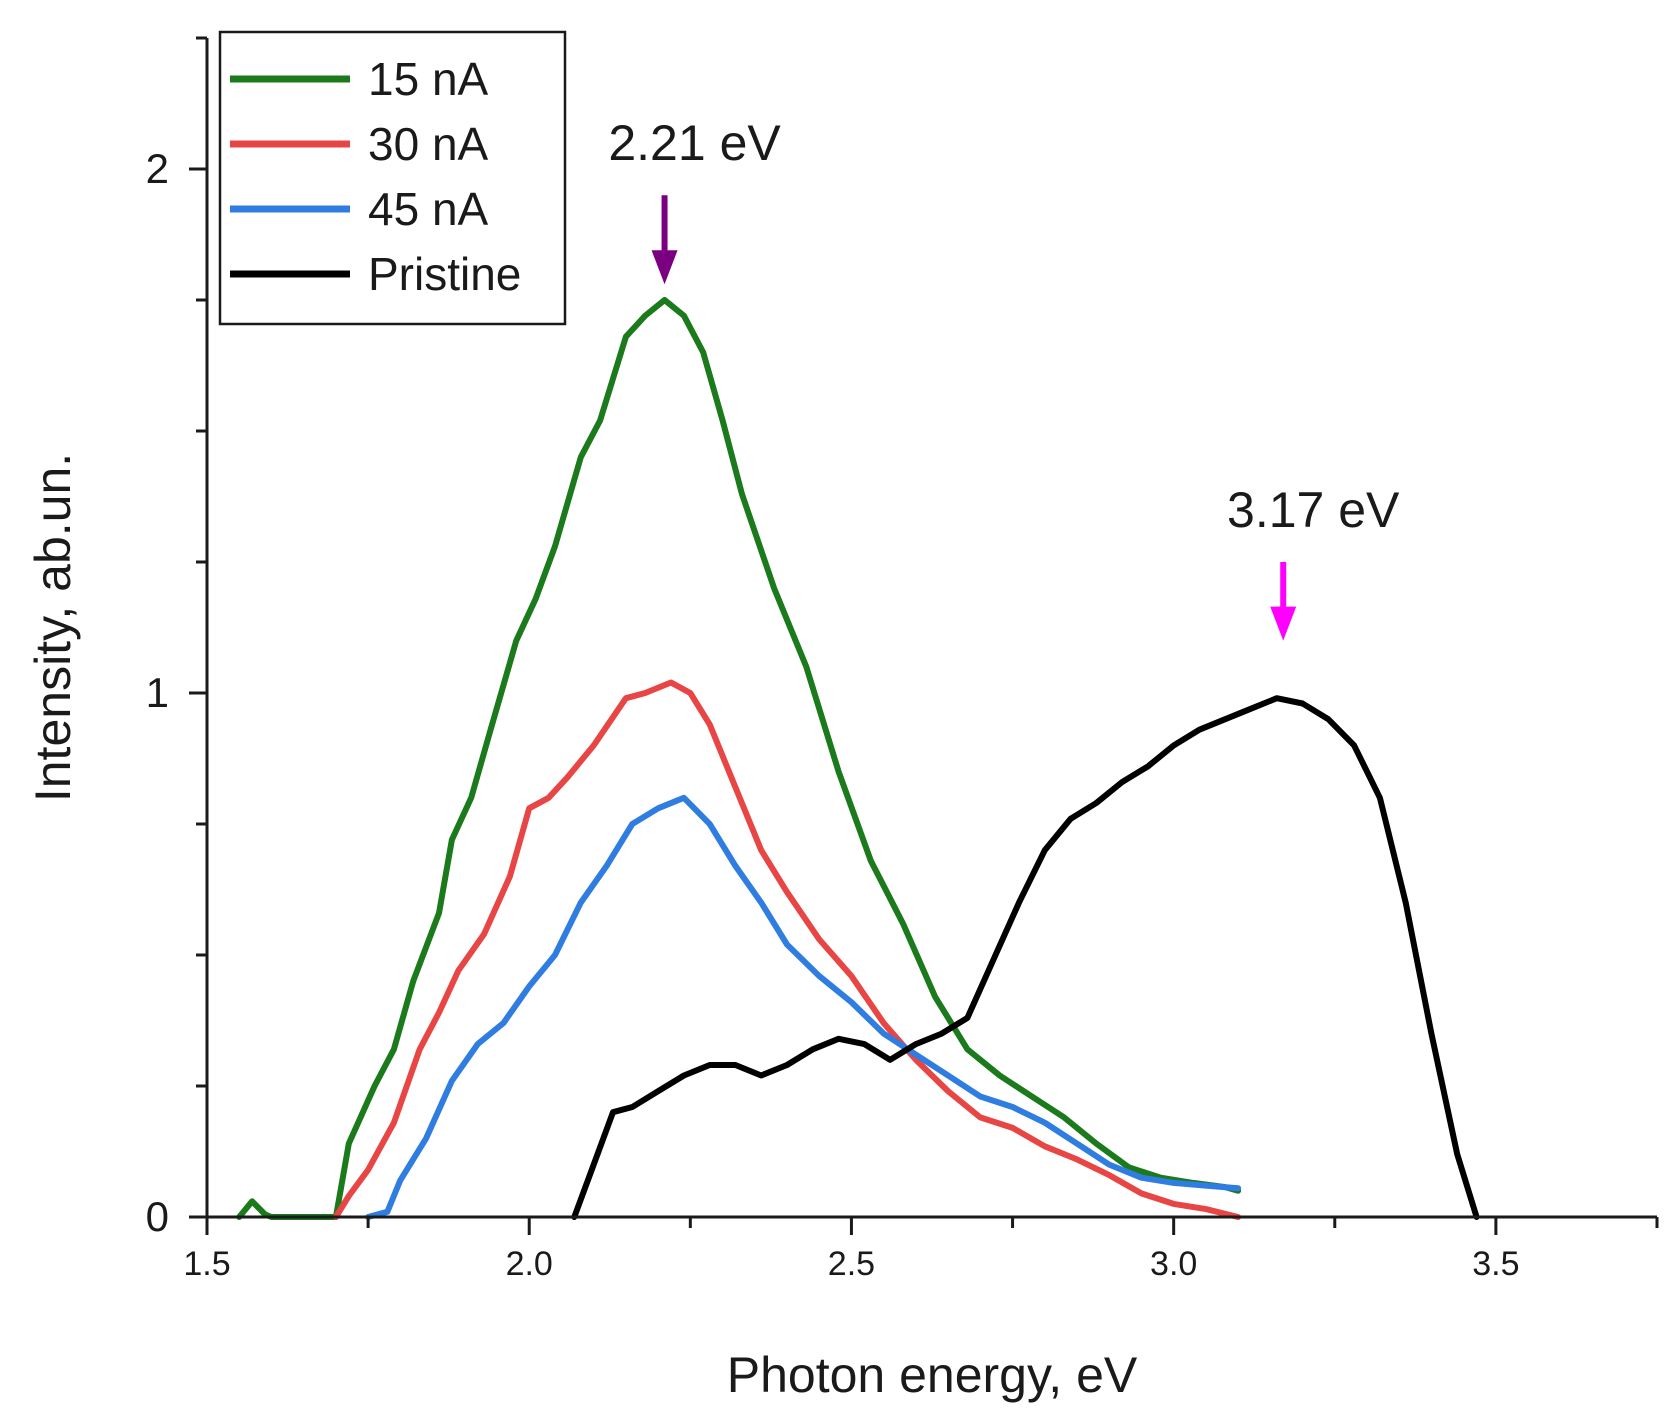 The height and width of the screenshot is (1425, 1677). I want to click on x-tick-label: 3.5, so click(1495, 1264).